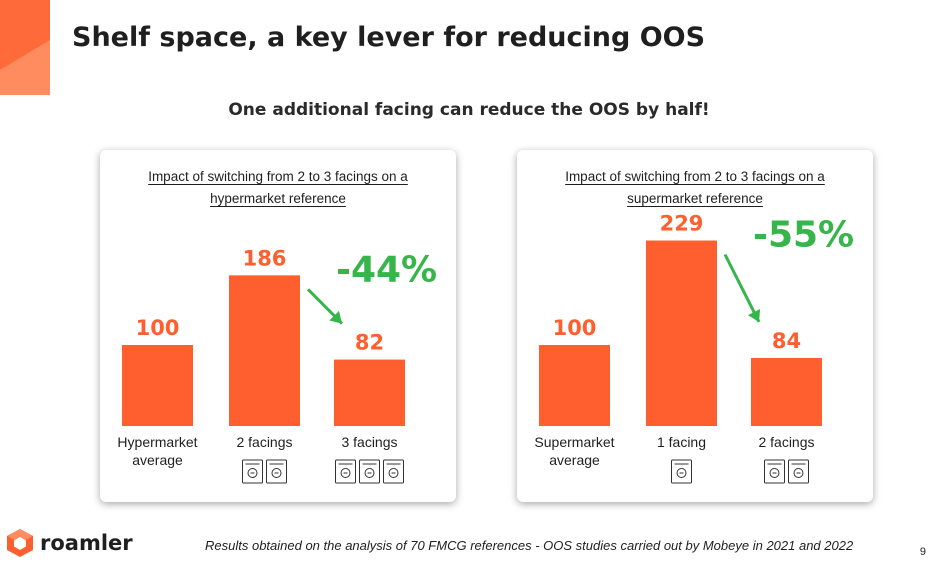  I want to click on bar-value-label: 186, so click(265, 258).